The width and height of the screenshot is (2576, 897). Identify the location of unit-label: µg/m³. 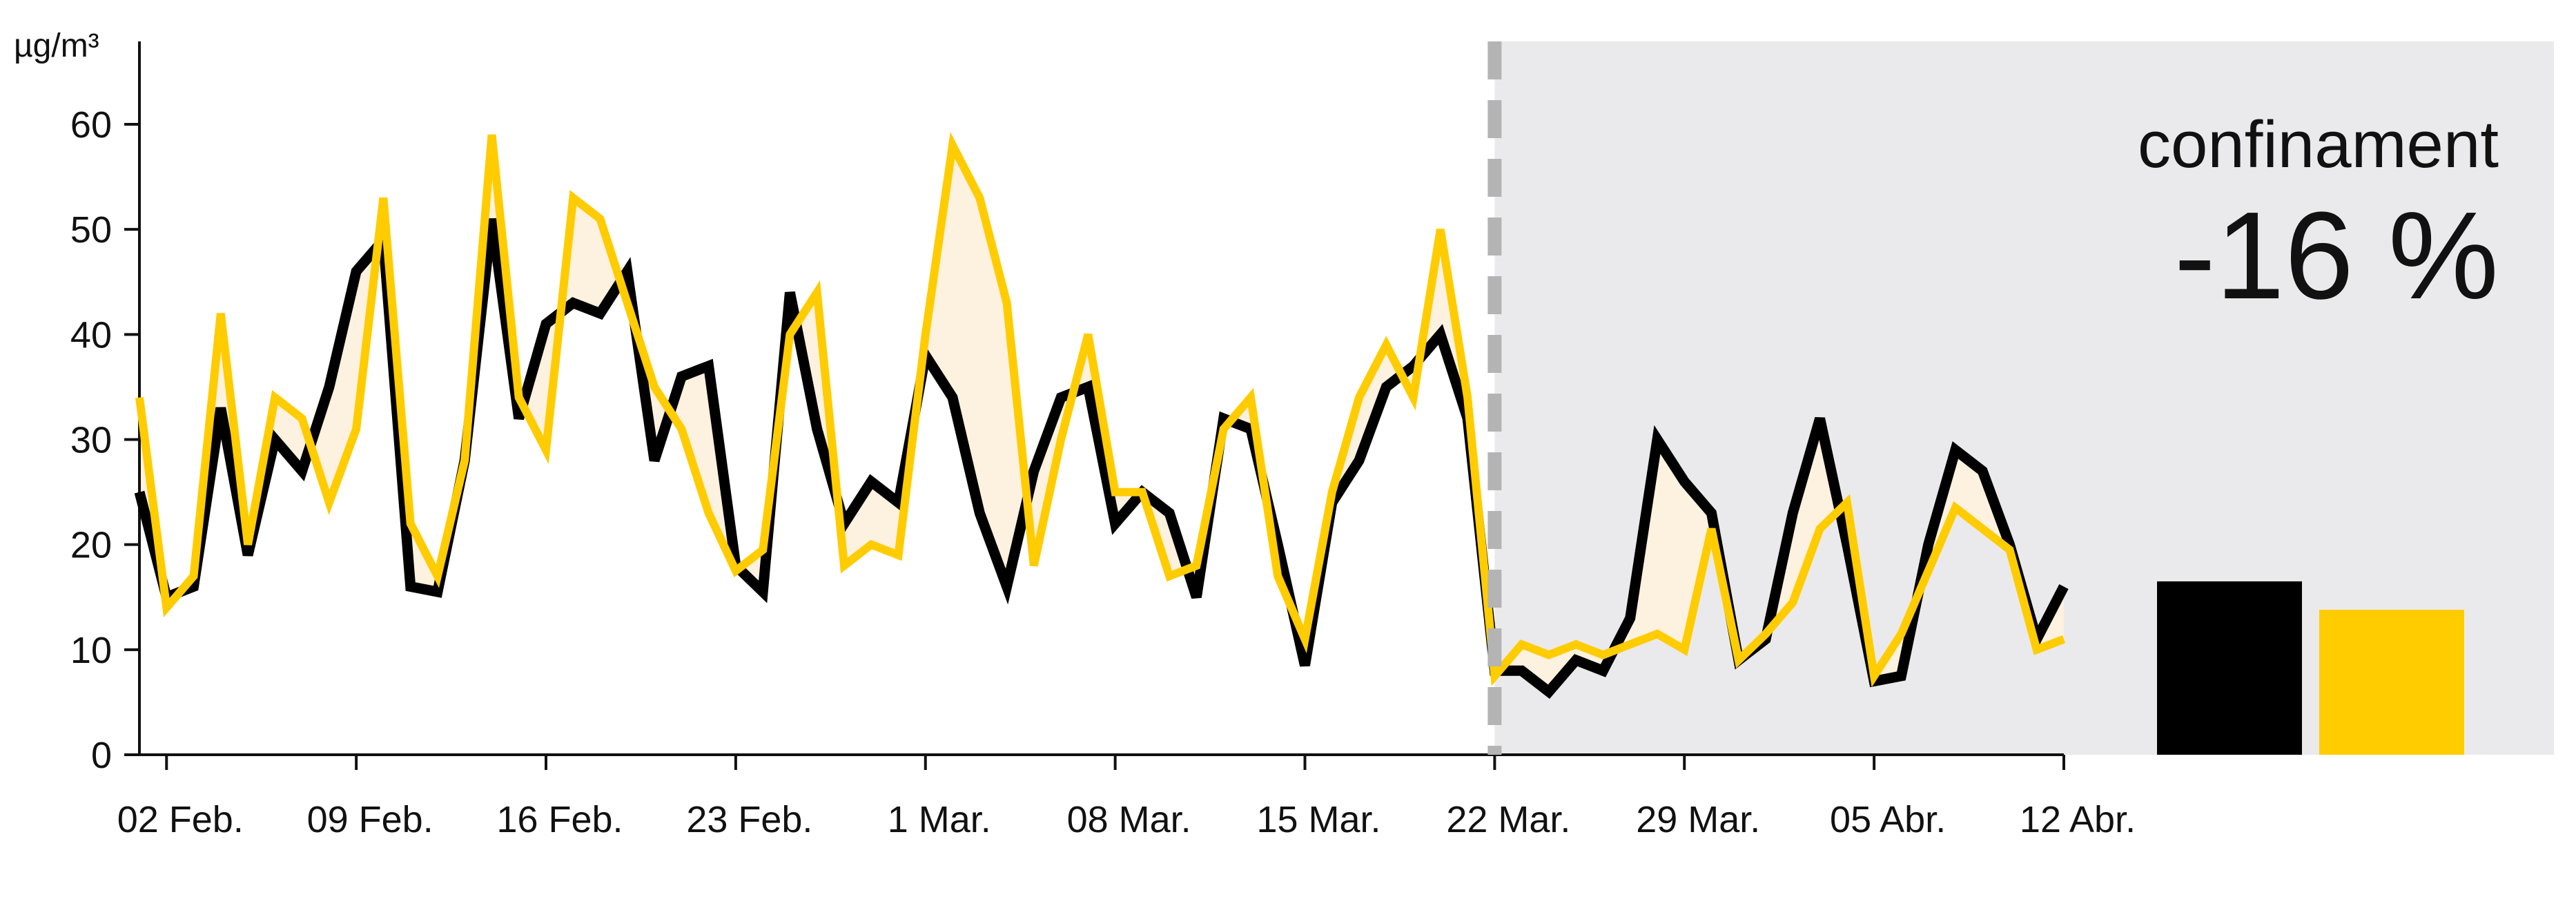
(56, 46).